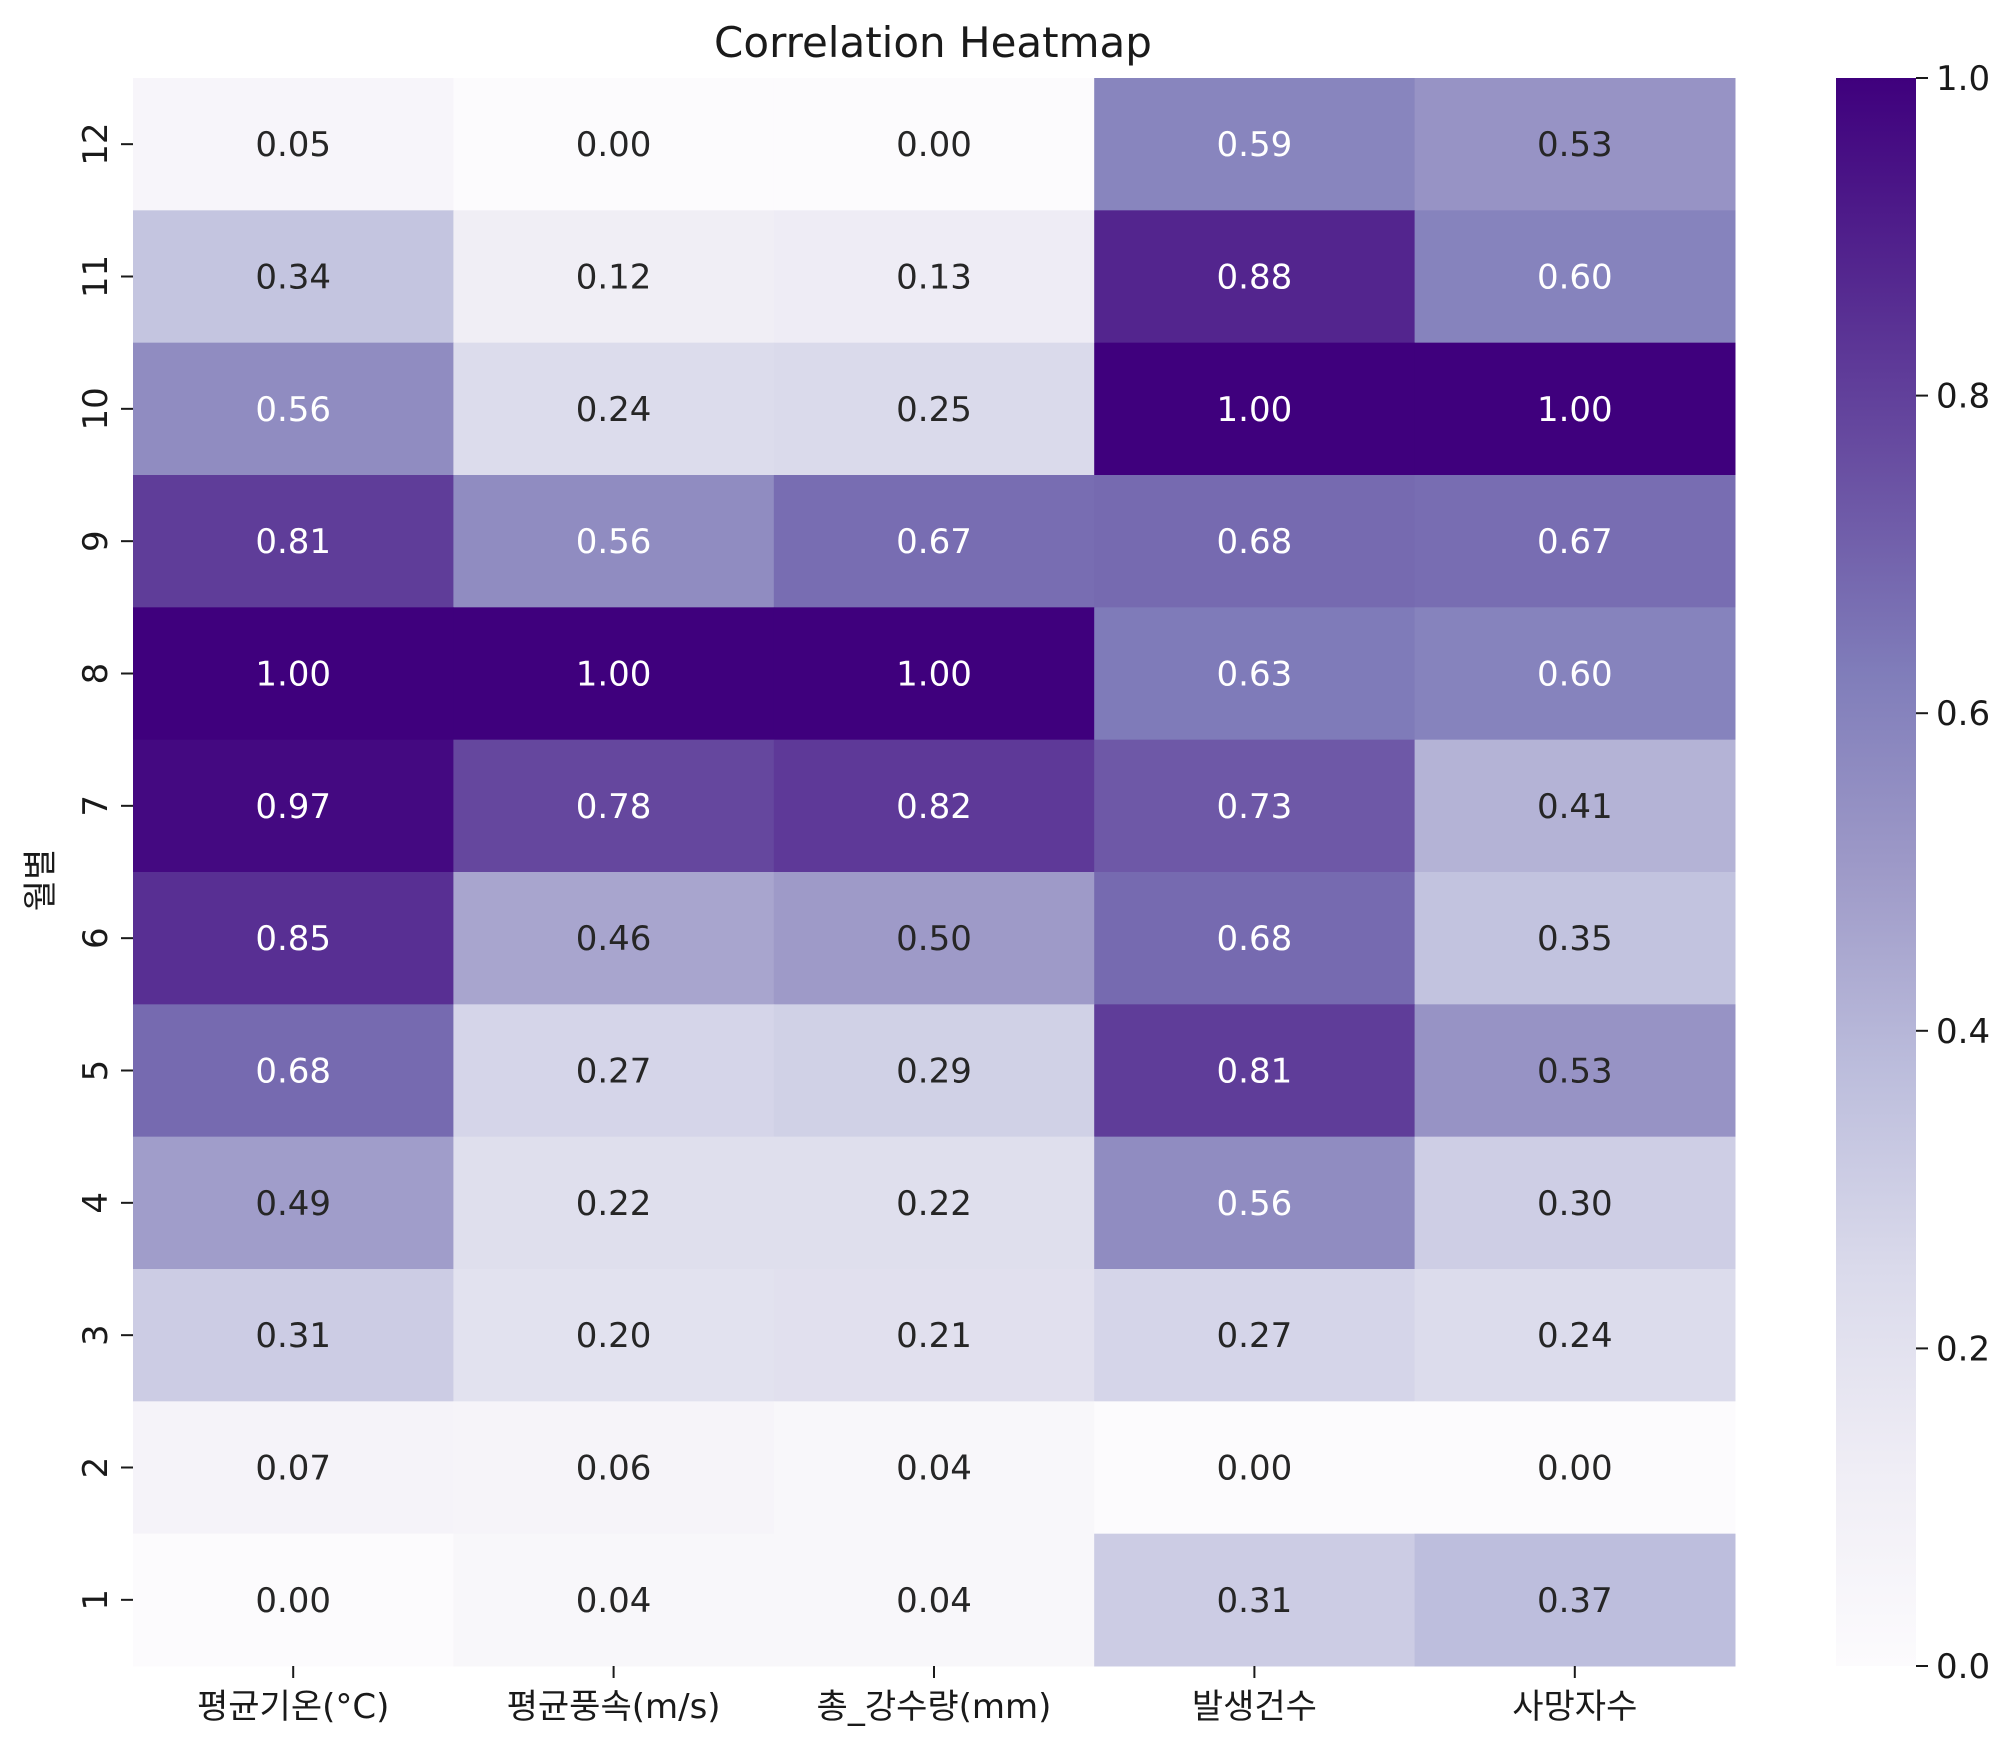  What do you see at coordinates (96, 1600) in the screenshot?
I see `row-tick-label: 1` at bounding box center [96, 1600].